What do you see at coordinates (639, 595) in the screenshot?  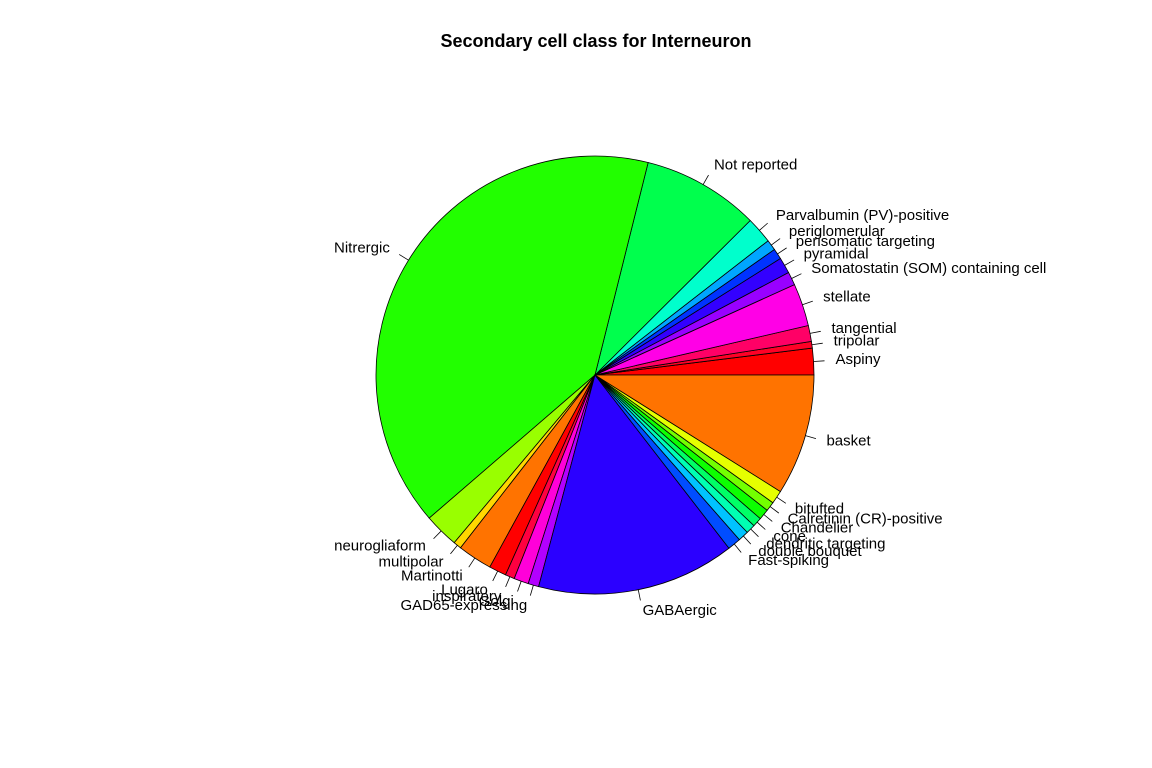 I see `pie-leader-gabaergic` at bounding box center [639, 595].